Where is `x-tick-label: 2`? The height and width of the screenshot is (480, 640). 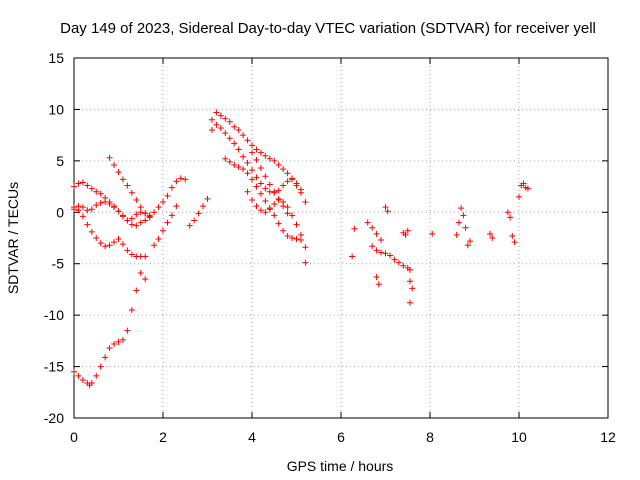
x-tick-label: 2 is located at coordinates (163, 437).